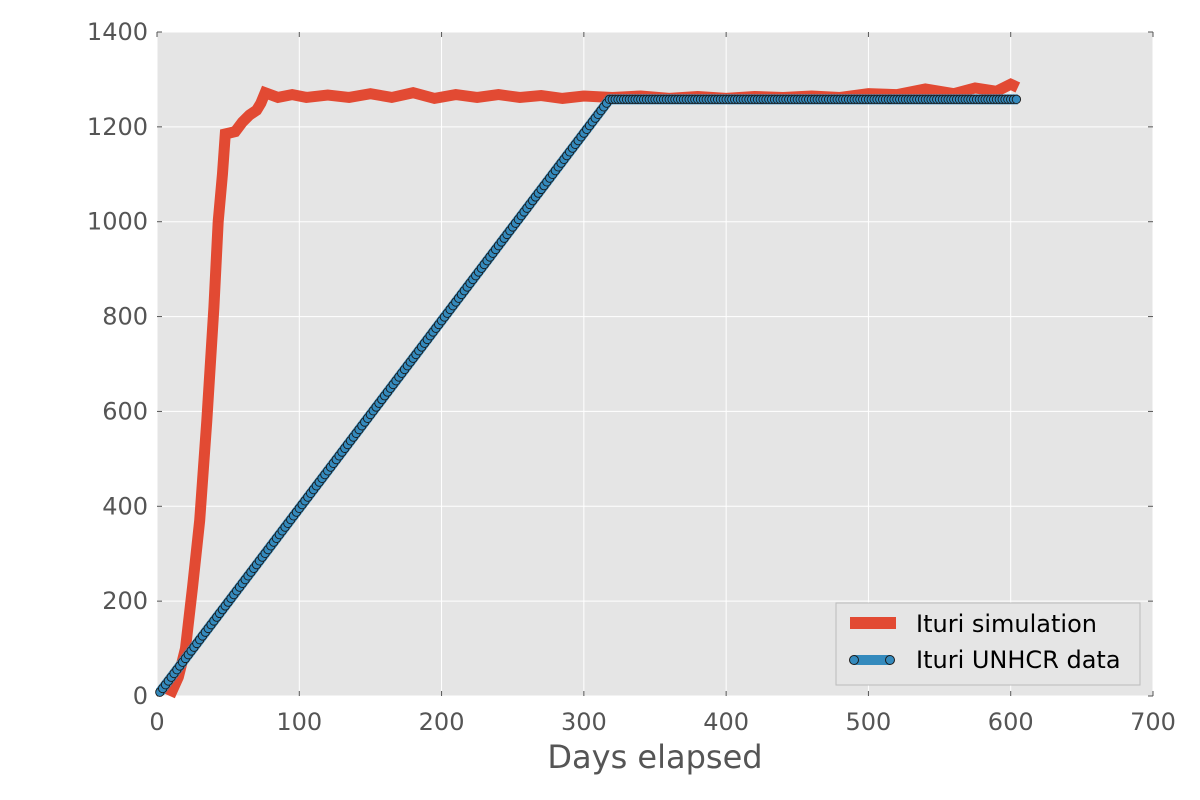  I want to click on y-tick-label: 400, so click(125, 506).